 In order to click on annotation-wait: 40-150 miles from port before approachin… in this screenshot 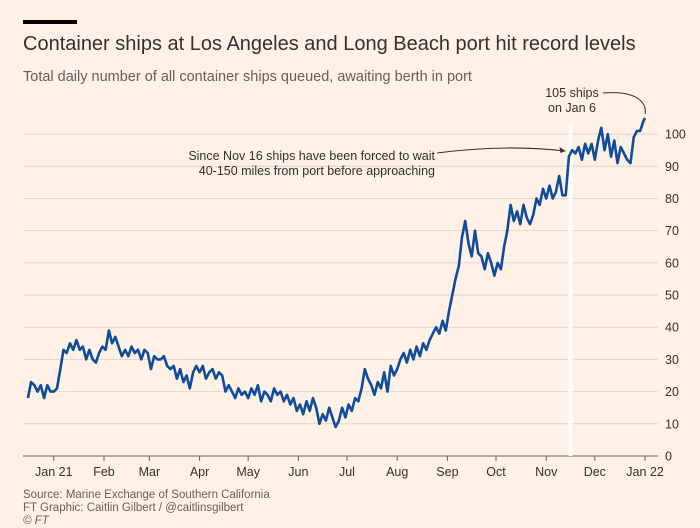, I will do `click(317, 171)`.